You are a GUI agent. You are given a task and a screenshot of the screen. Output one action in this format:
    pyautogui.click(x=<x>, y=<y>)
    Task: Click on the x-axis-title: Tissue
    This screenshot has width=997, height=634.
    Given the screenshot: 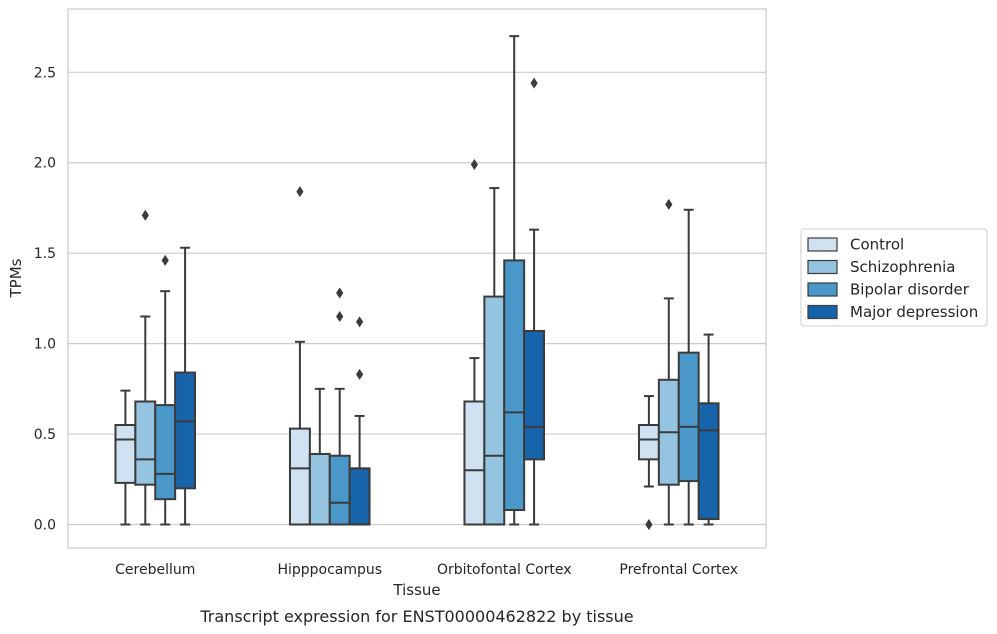 What is the action you would take?
    pyautogui.click(x=416, y=590)
    